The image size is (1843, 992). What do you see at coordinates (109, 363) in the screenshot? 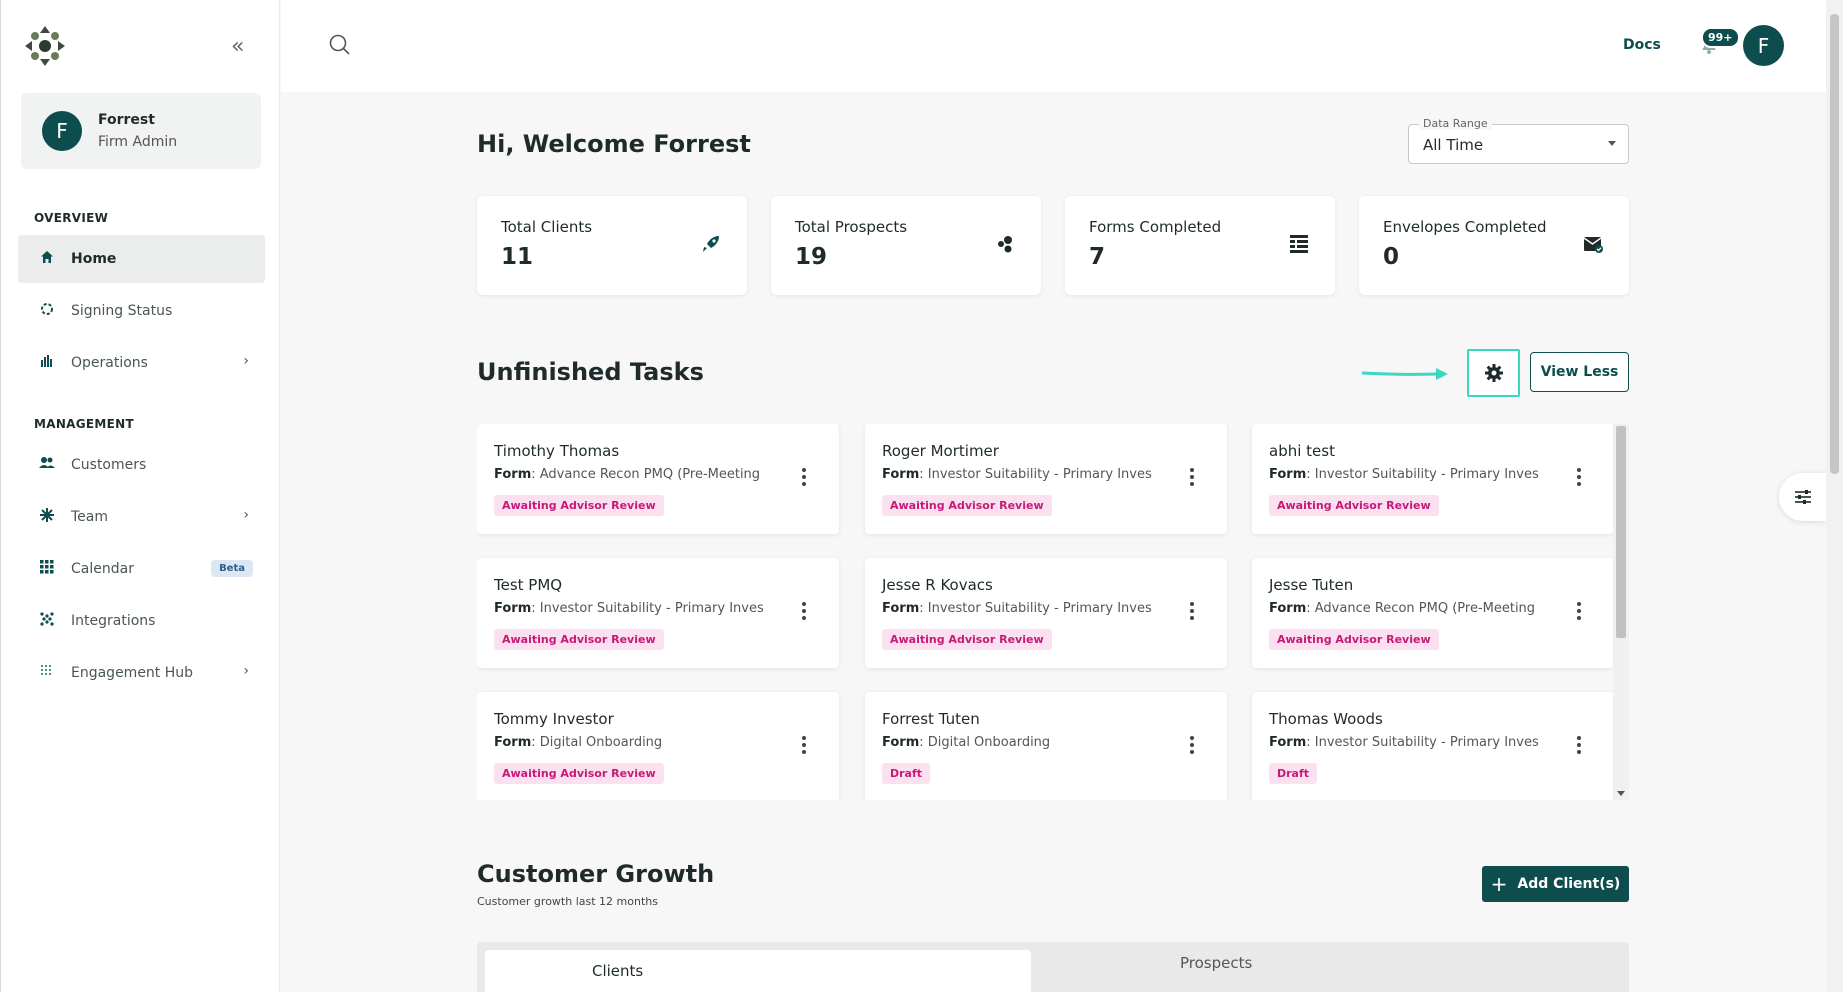
I see `sidebar-item-label: Operations` at bounding box center [109, 363].